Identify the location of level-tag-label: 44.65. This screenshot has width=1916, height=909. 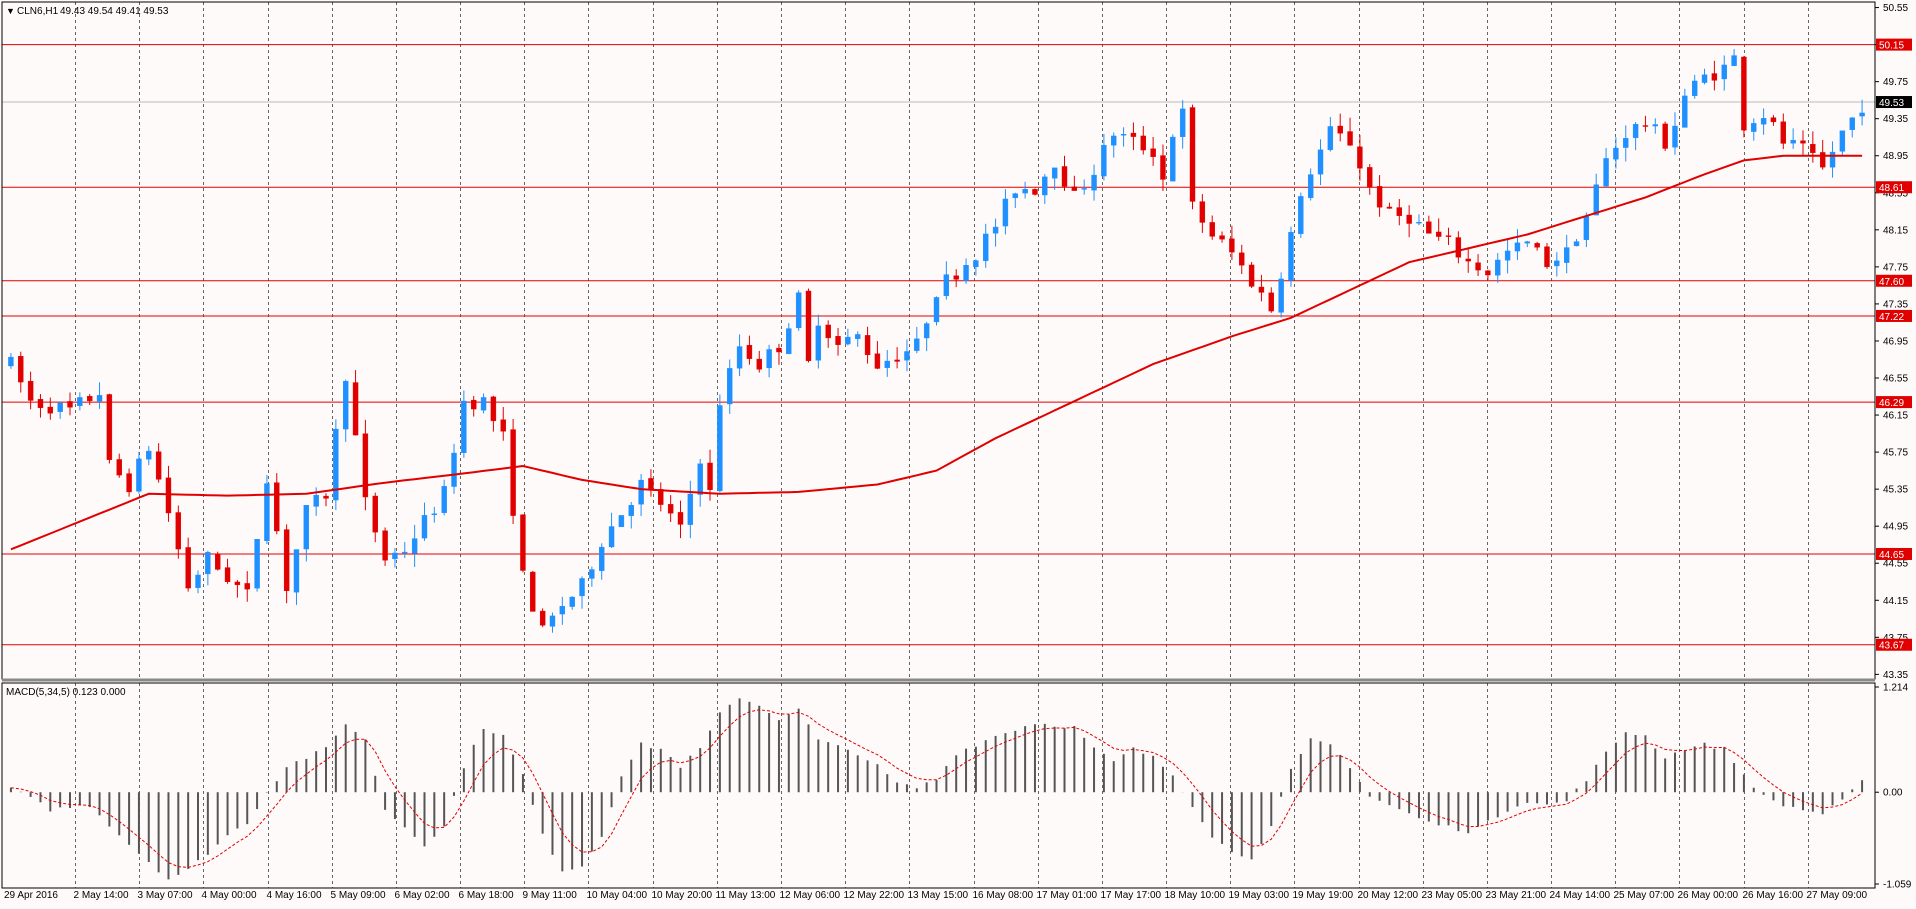
(1891, 555).